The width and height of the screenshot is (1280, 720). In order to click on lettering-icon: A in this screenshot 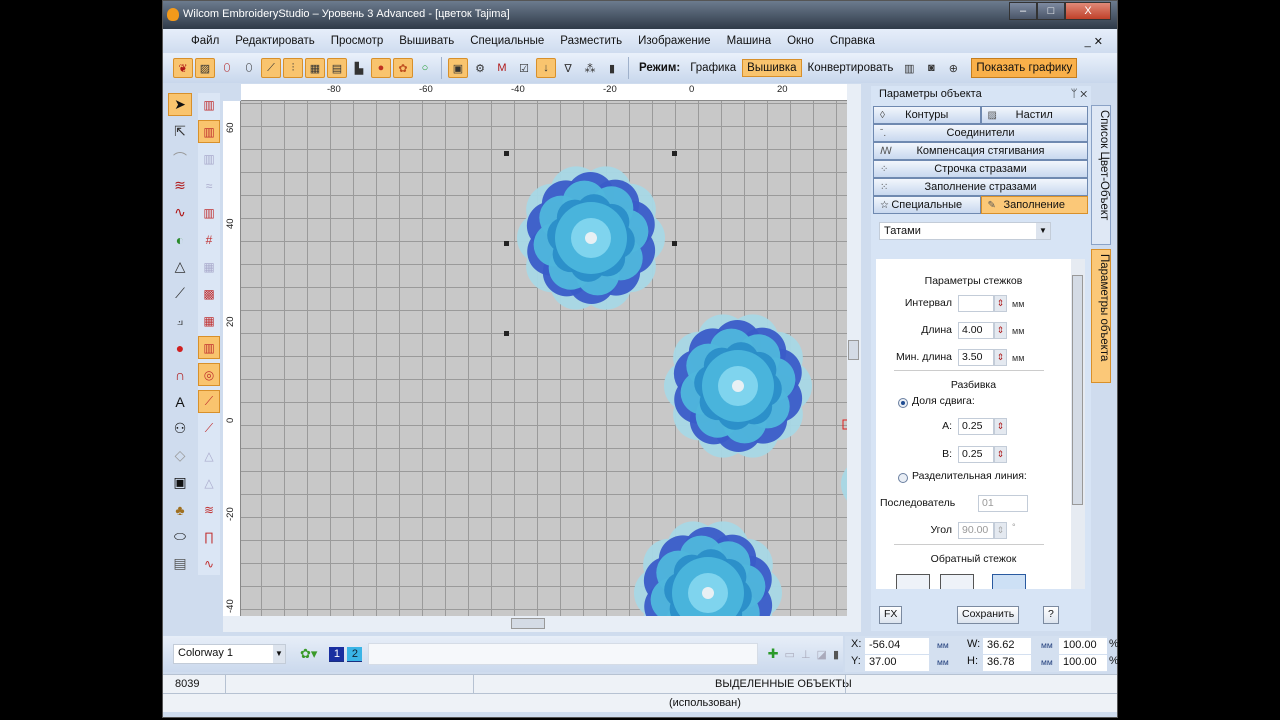, I will do `click(180, 401)`.